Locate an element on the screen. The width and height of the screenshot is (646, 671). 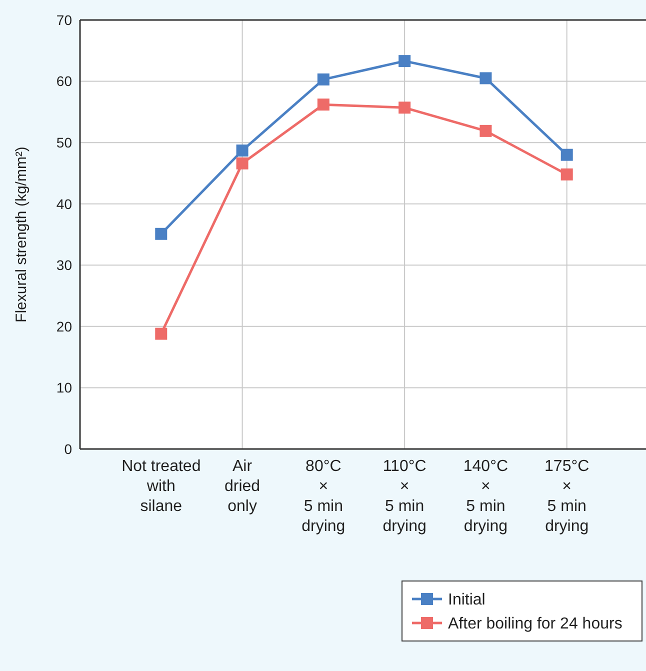
x-tick-label: 110°C × 5 min drying is located at coordinates (404, 496).